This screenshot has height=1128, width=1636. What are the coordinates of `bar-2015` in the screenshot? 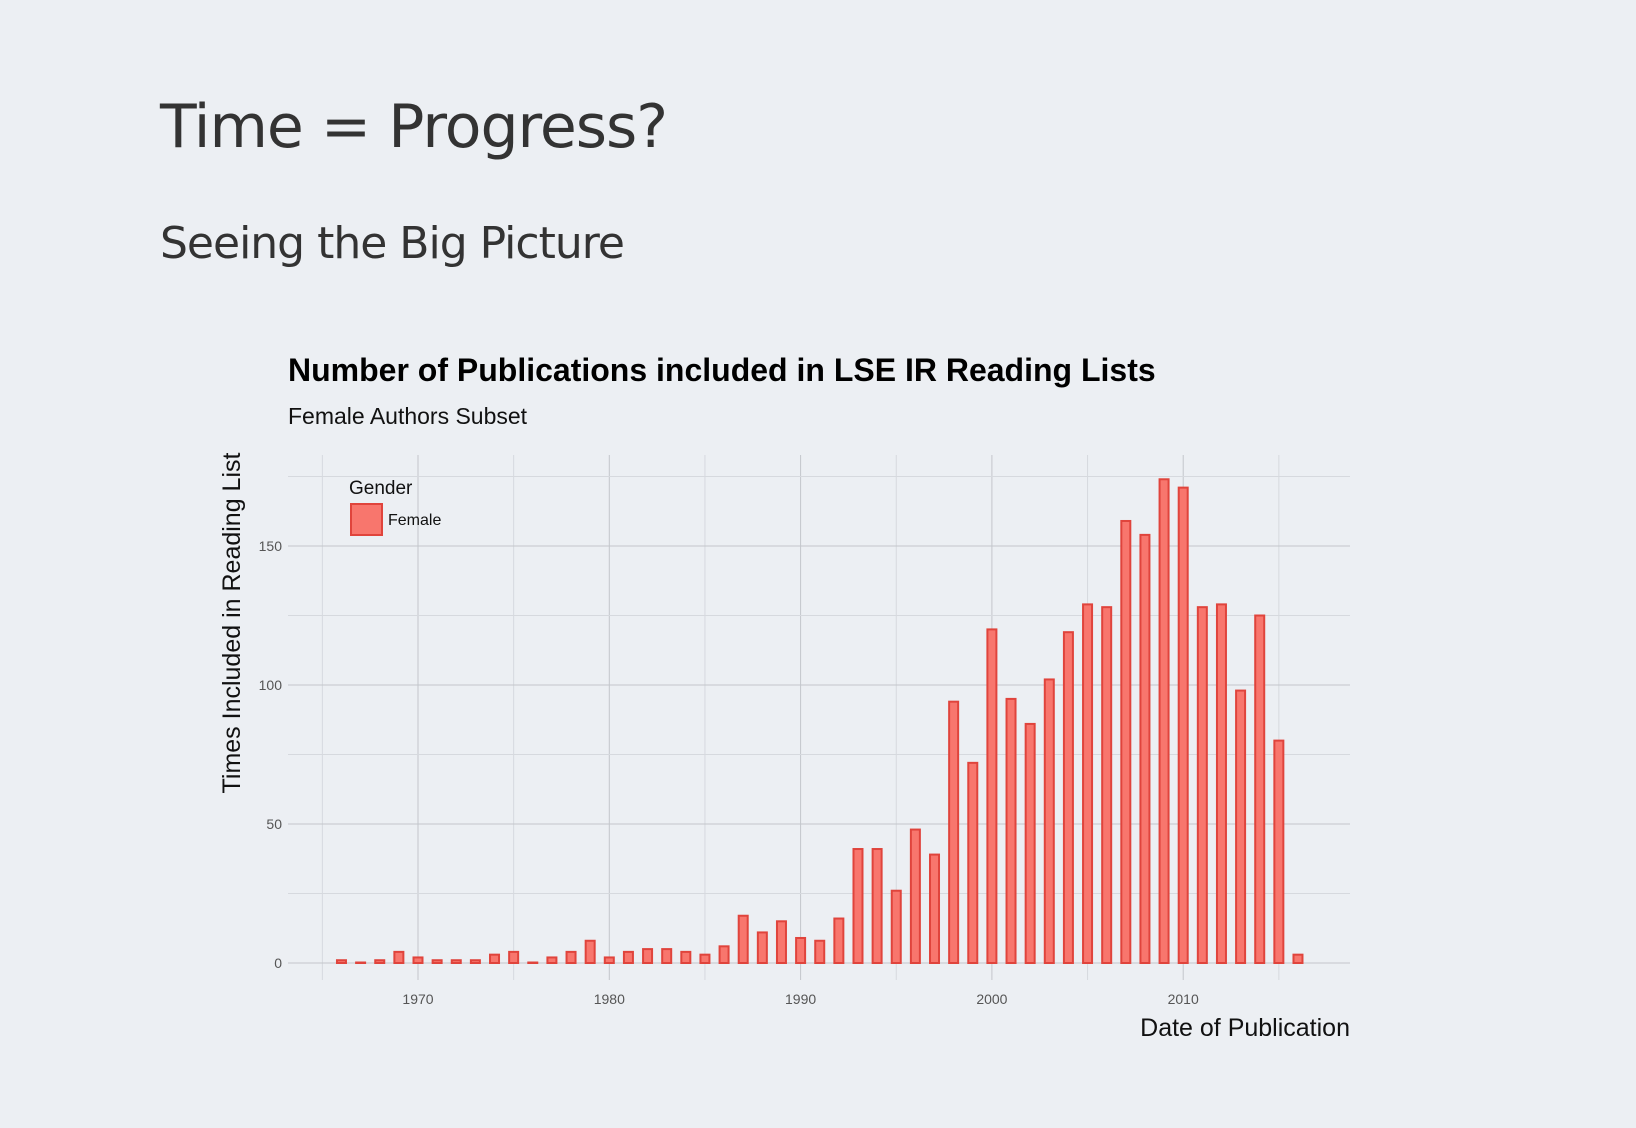 It's located at (1279, 851).